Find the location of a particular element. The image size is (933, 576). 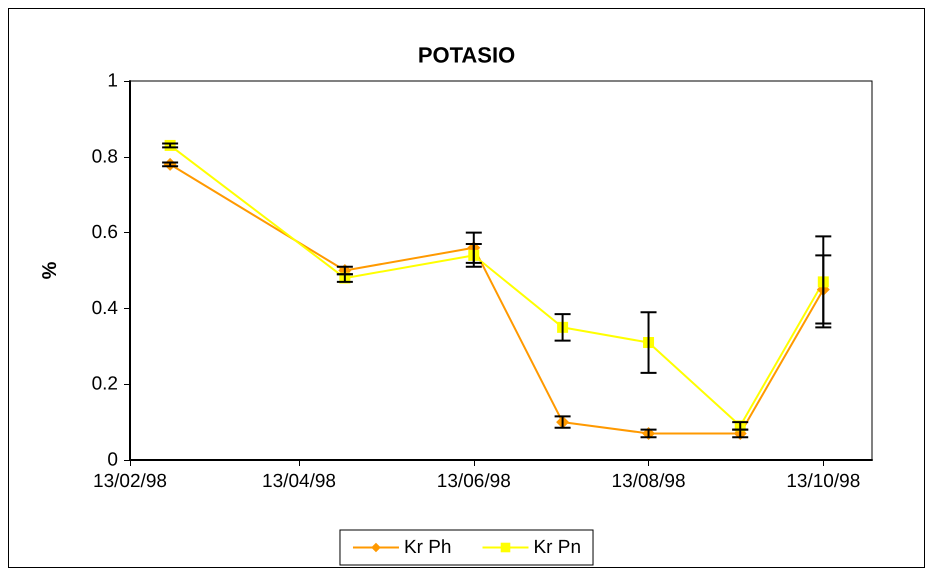

x-tick-label: 13/10/98 is located at coordinates (823, 481).